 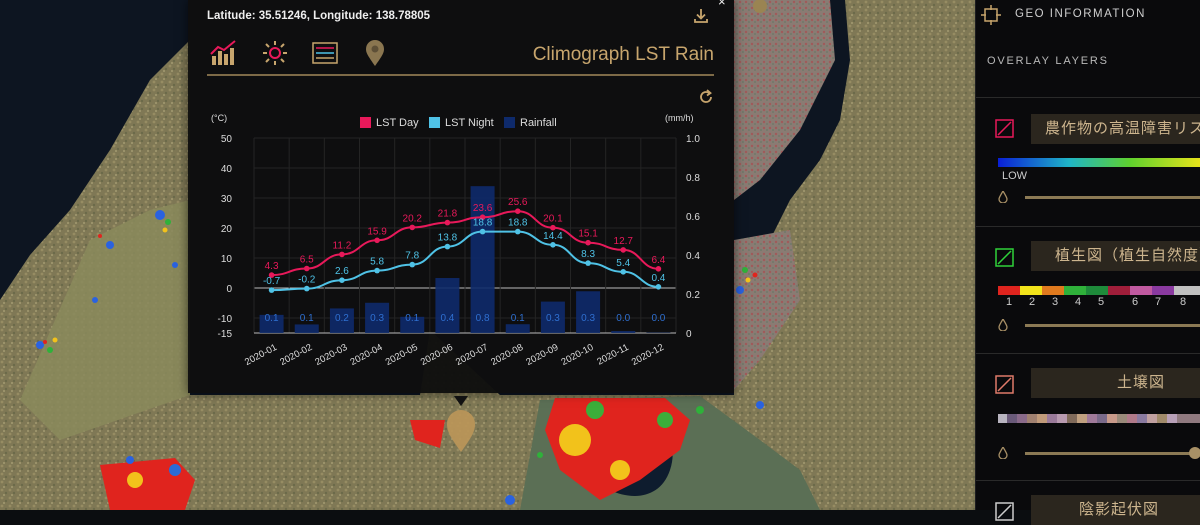 I want to click on map-location-marker-icon, so click(x=461, y=426).